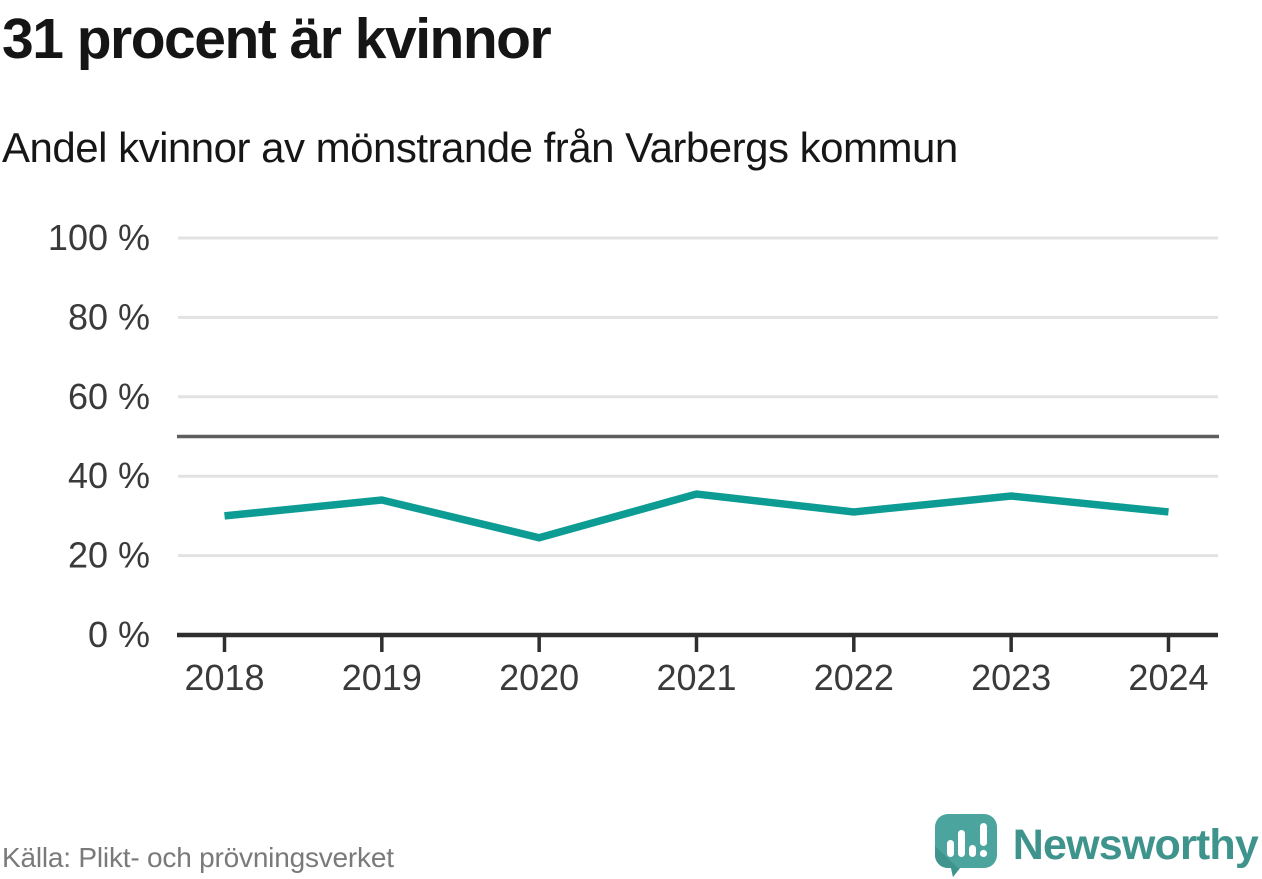 The width and height of the screenshot is (1262, 879). What do you see at coordinates (119, 634) in the screenshot?
I see `y-tick-label: 0 %` at bounding box center [119, 634].